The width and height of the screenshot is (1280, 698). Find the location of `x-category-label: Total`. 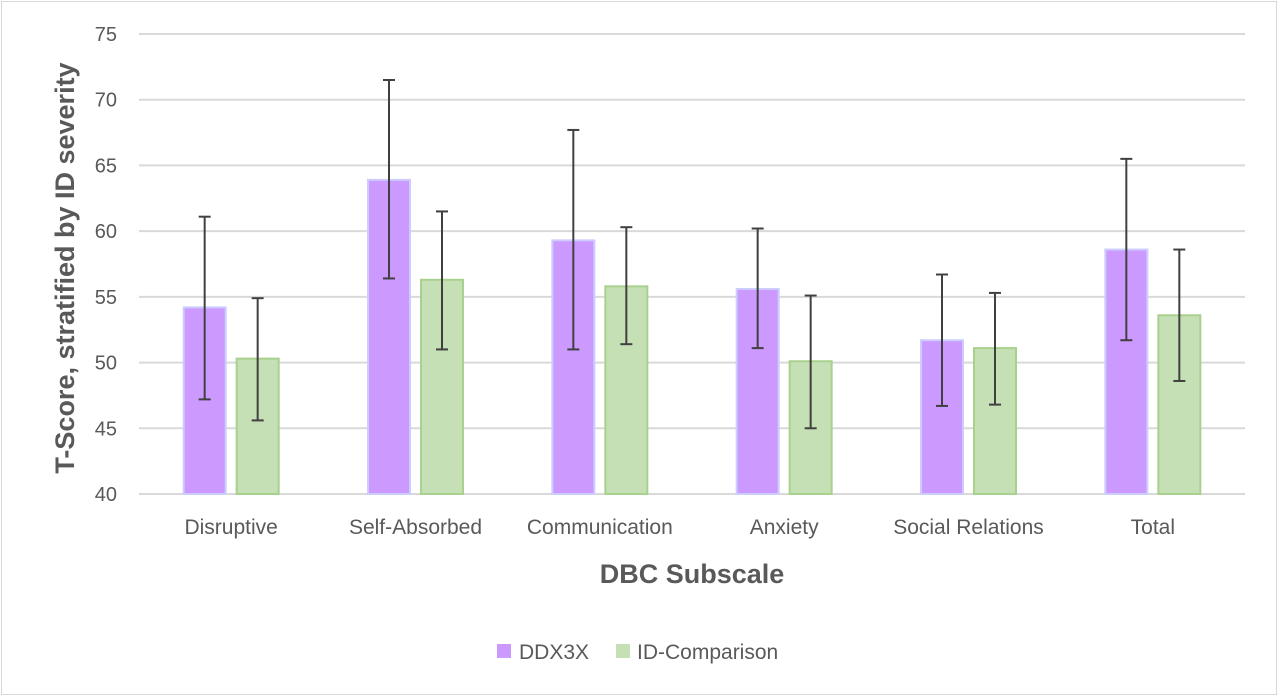

x-category-label: Total is located at coordinates (1153, 527).